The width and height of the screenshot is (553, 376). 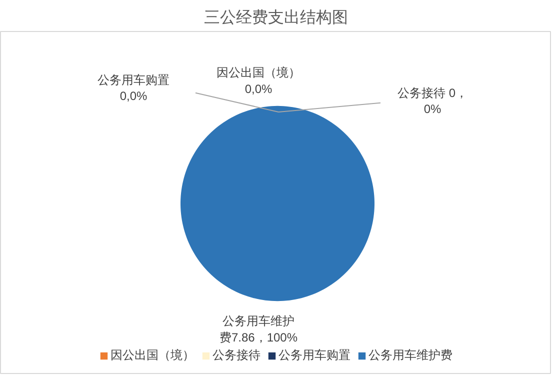 What do you see at coordinates (236, 355) in the screenshot?
I see `legend-label: 公务接待` at bounding box center [236, 355].